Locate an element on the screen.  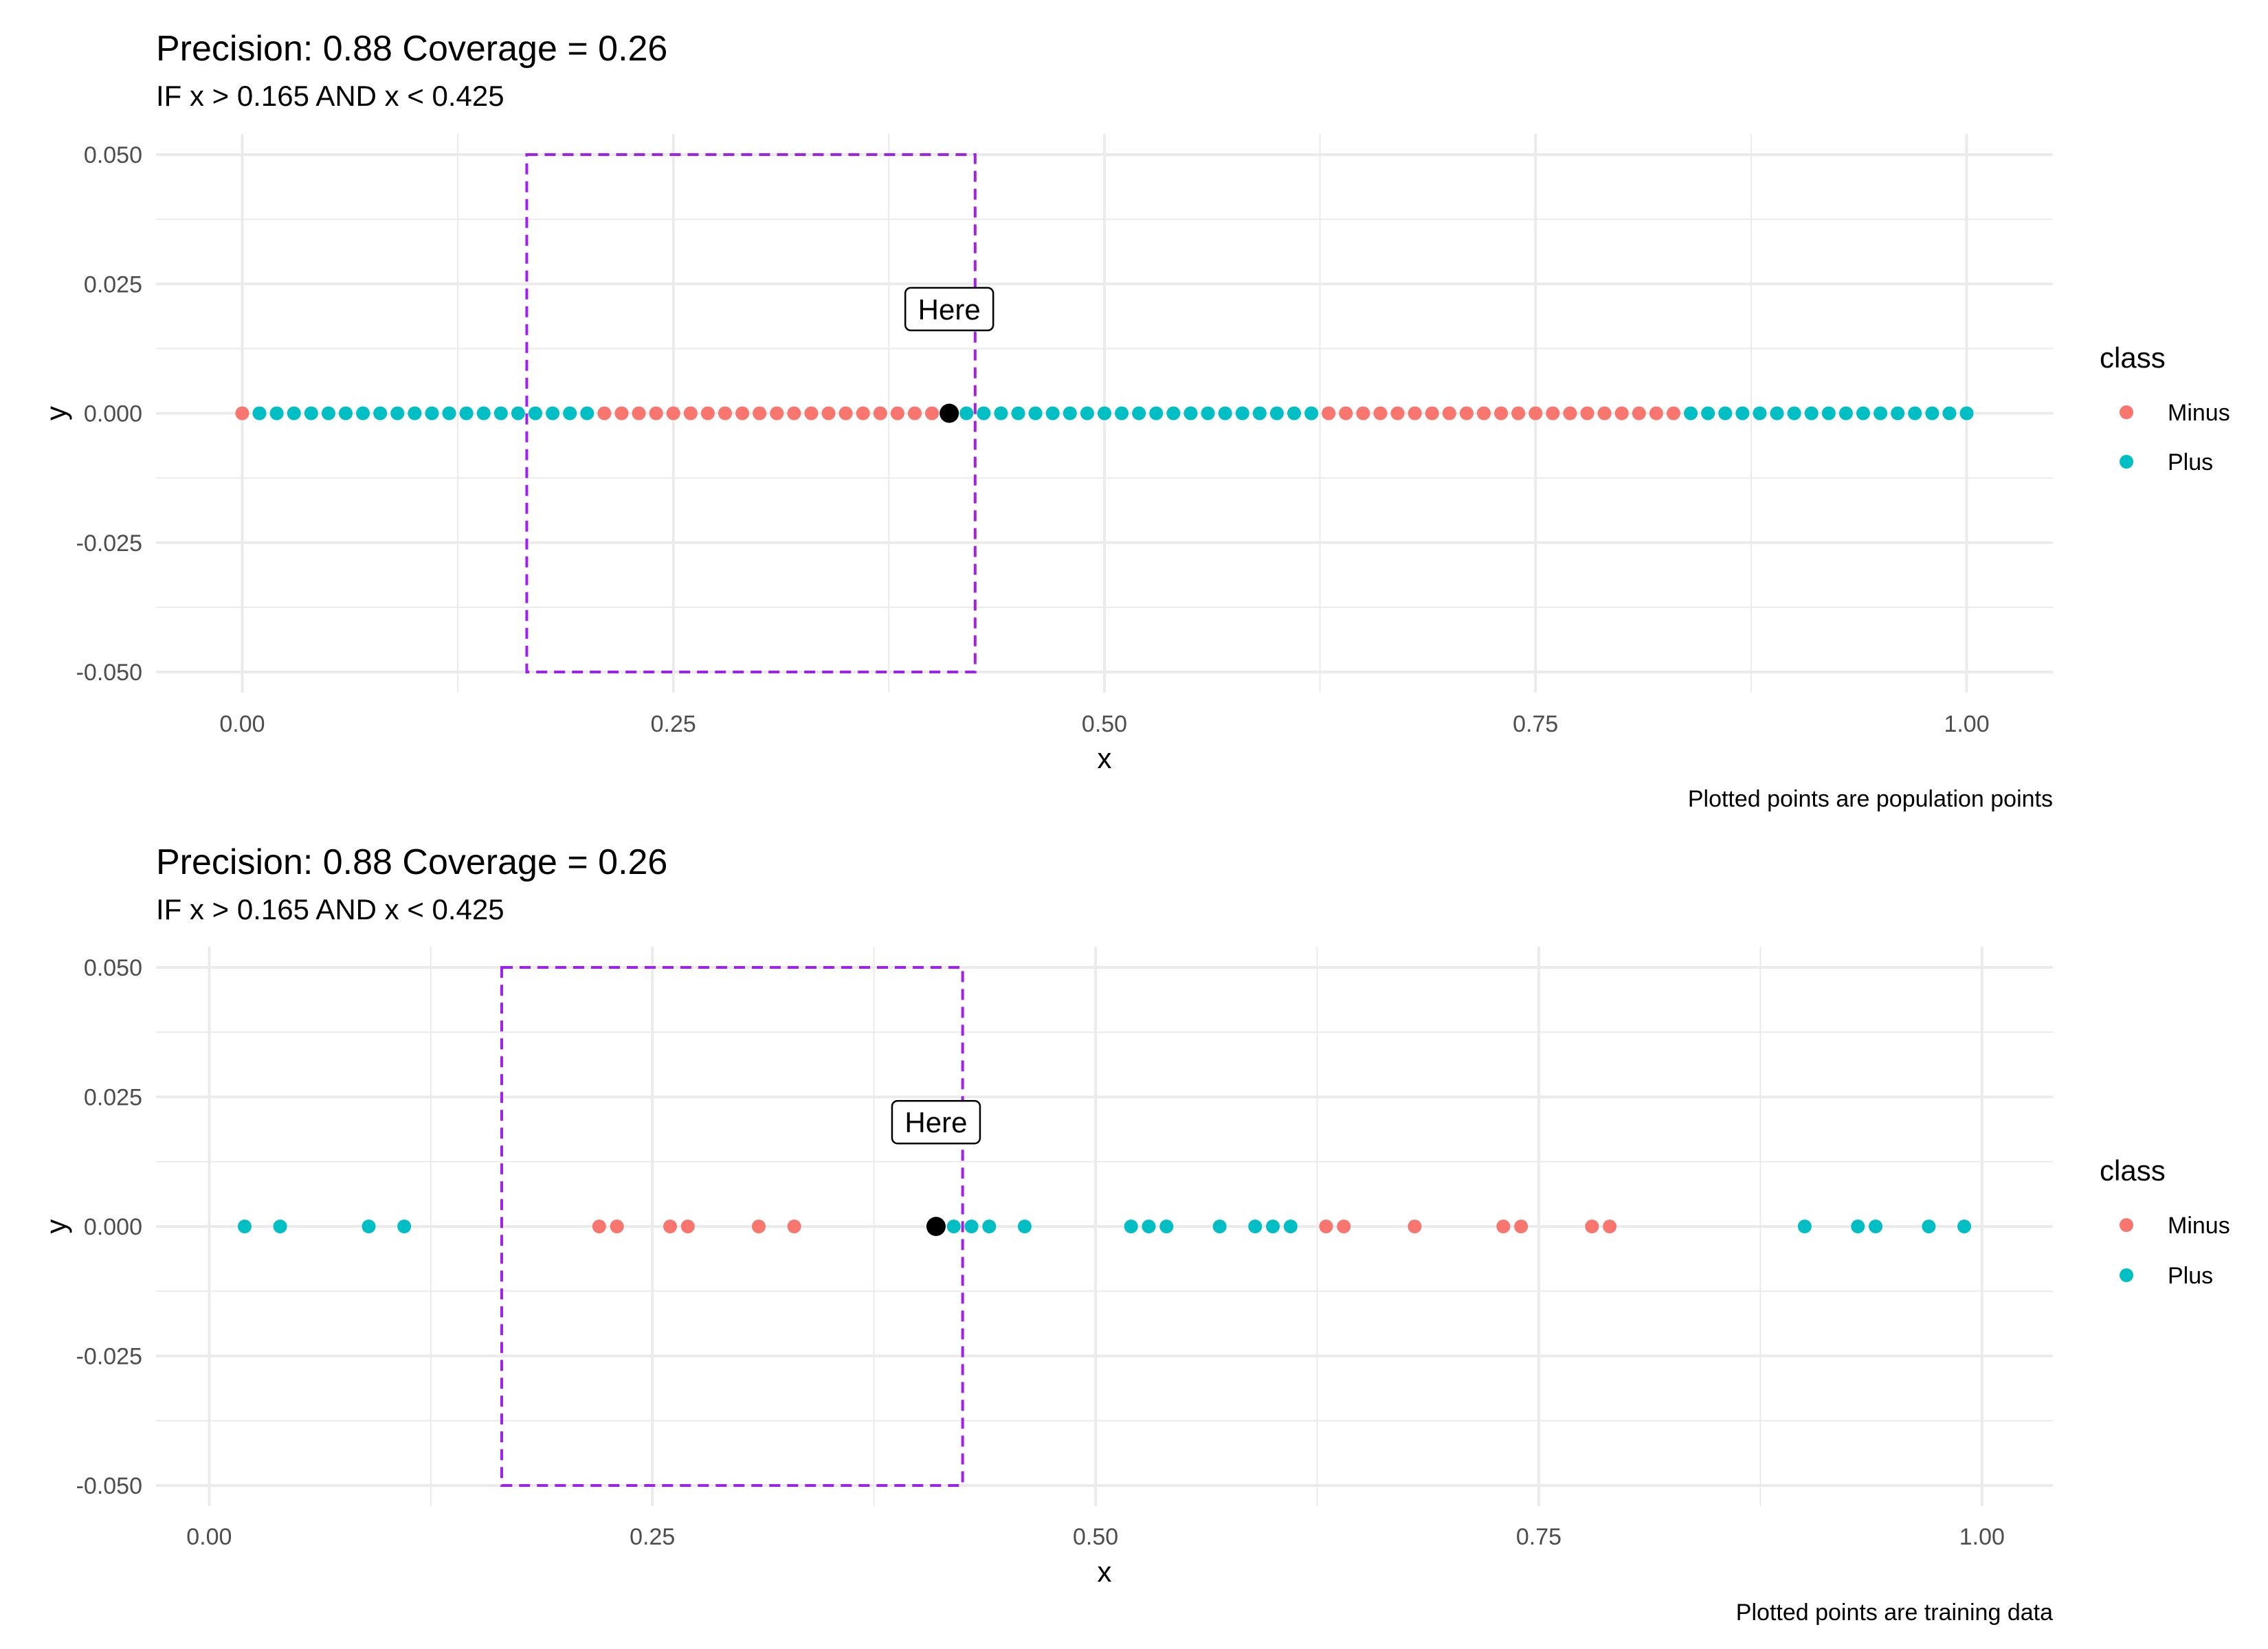
rule-box is located at coordinates (751, 413).